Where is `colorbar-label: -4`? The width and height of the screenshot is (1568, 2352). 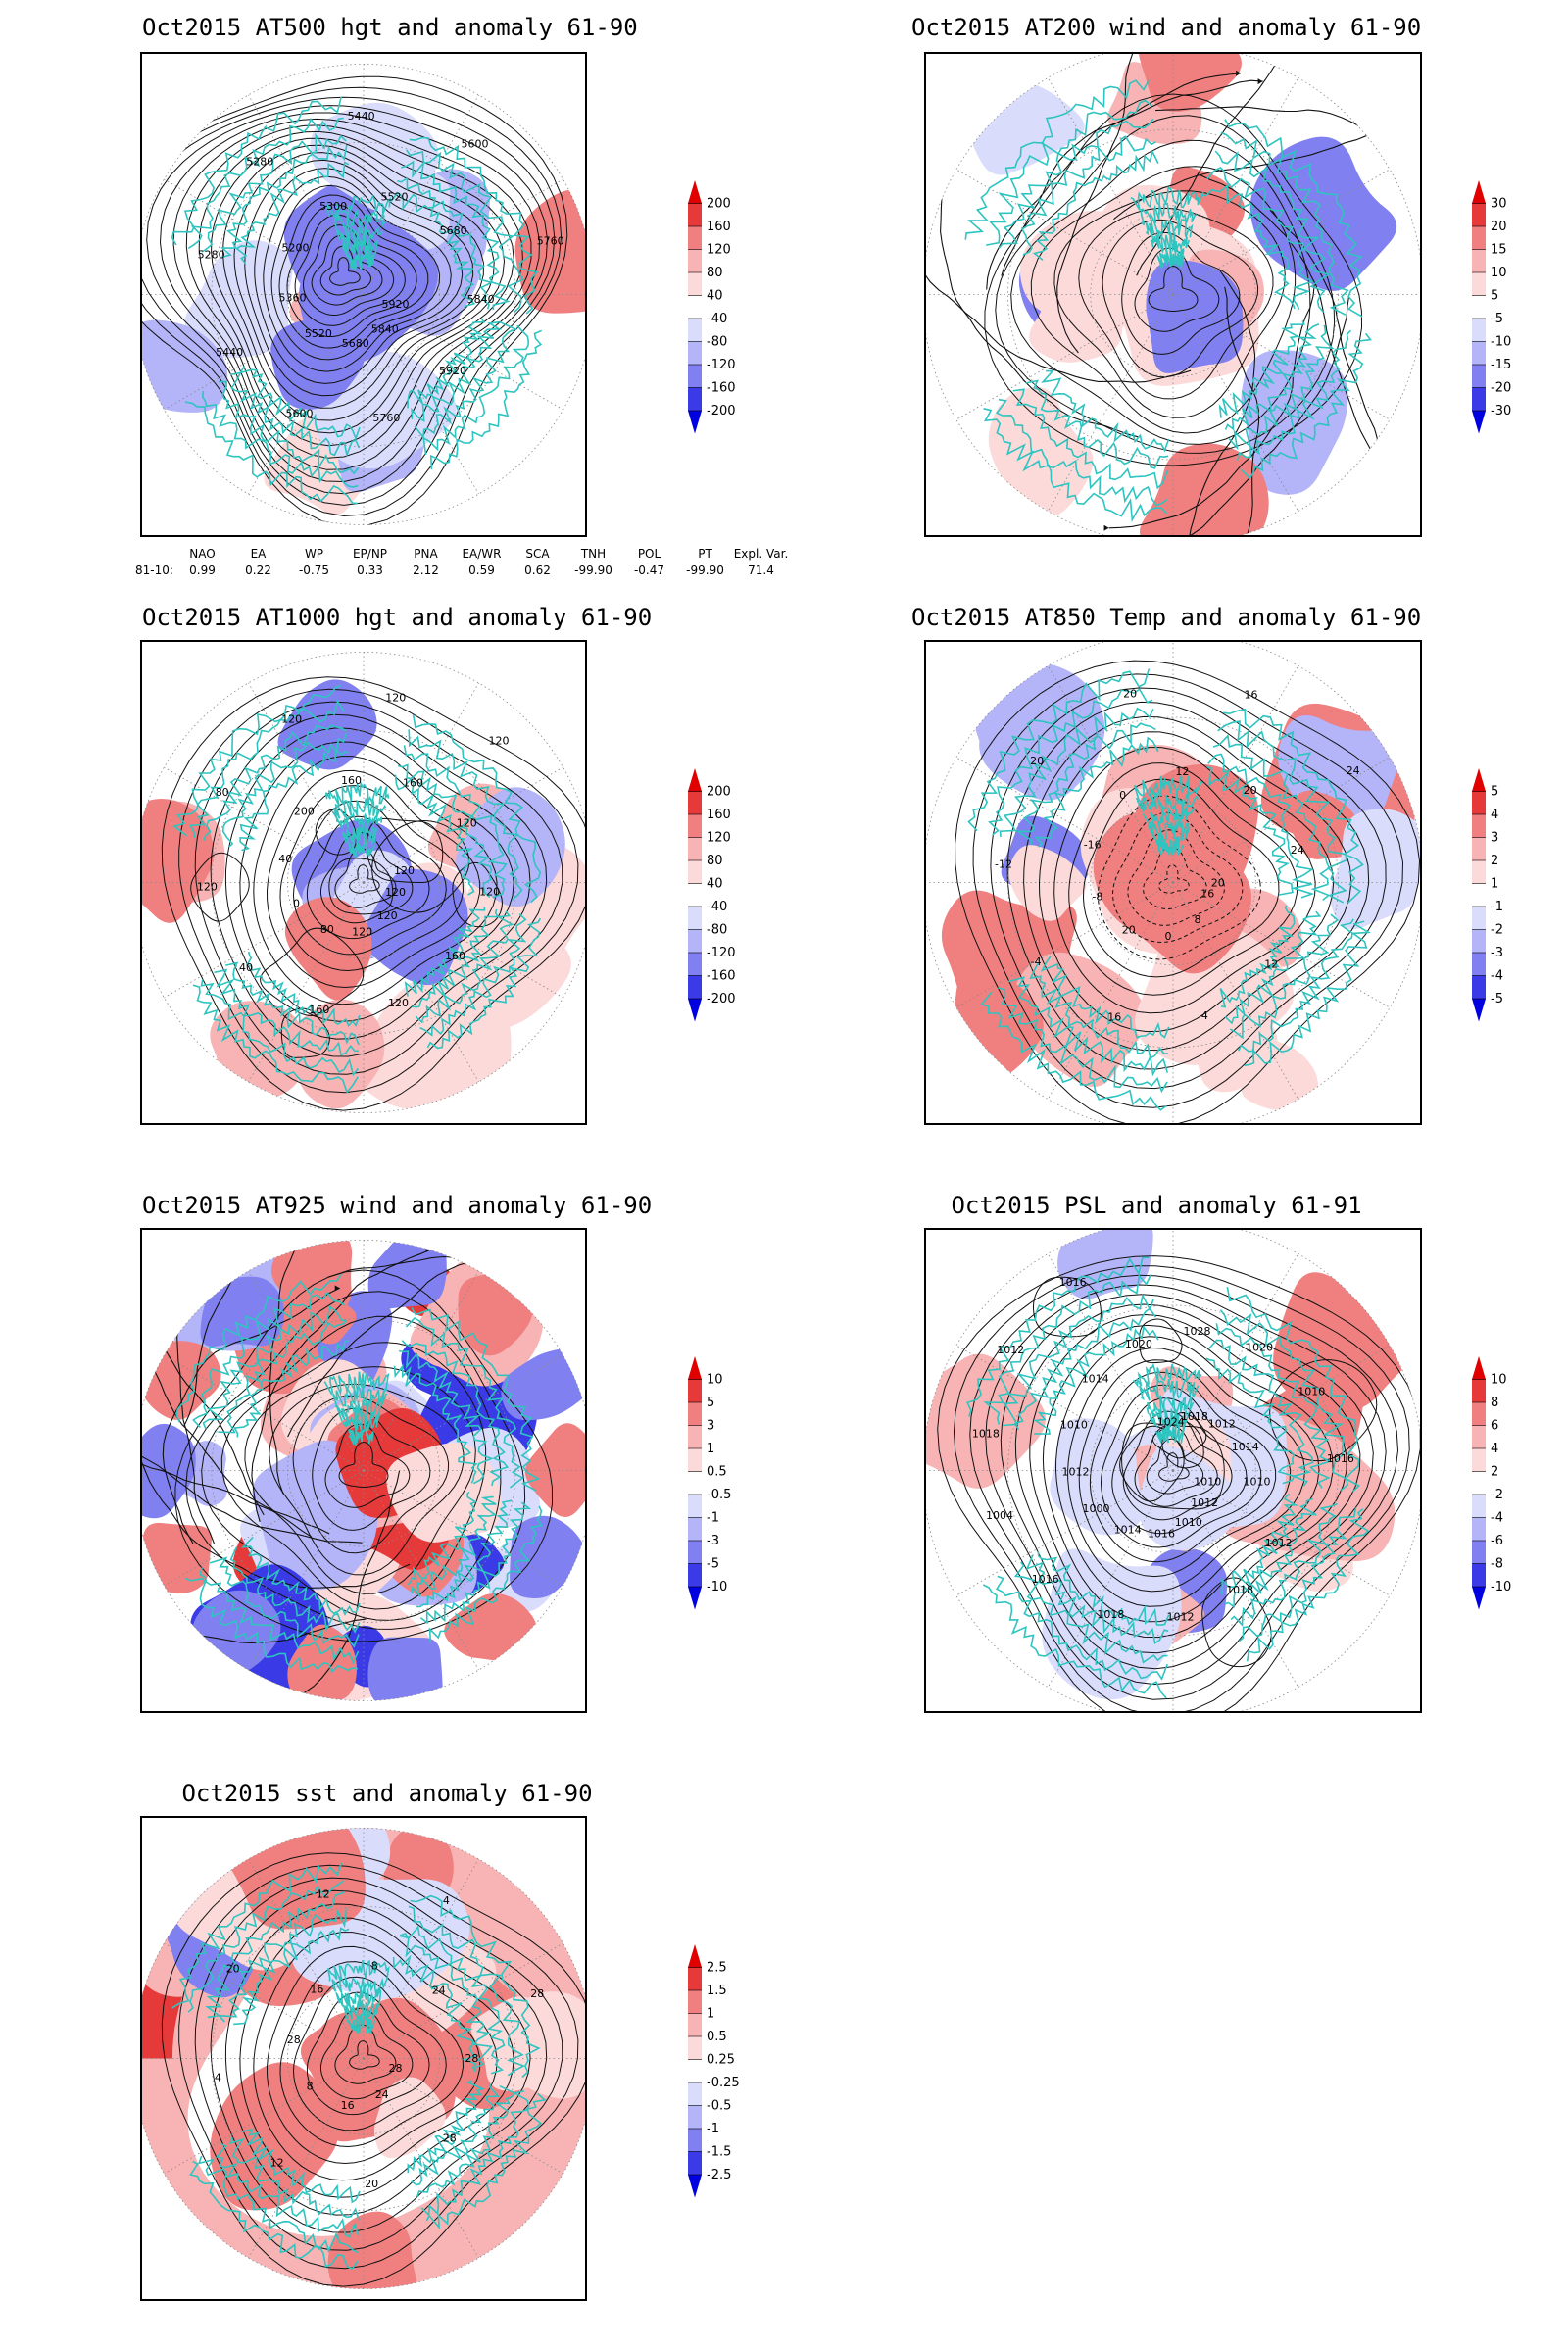
colorbar-label: -4 is located at coordinates (1497, 1518).